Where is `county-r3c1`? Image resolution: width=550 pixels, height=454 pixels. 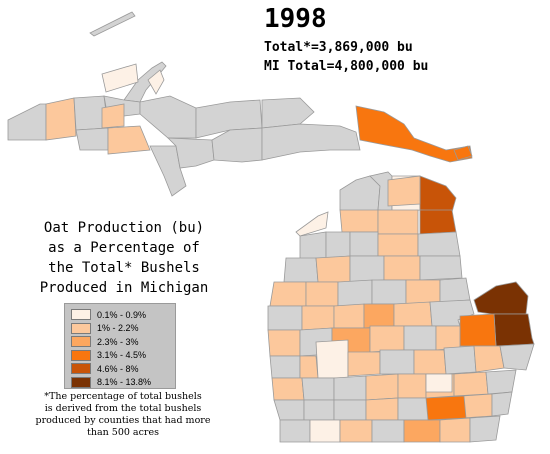 county-r3c1 is located at coordinates (288, 294).